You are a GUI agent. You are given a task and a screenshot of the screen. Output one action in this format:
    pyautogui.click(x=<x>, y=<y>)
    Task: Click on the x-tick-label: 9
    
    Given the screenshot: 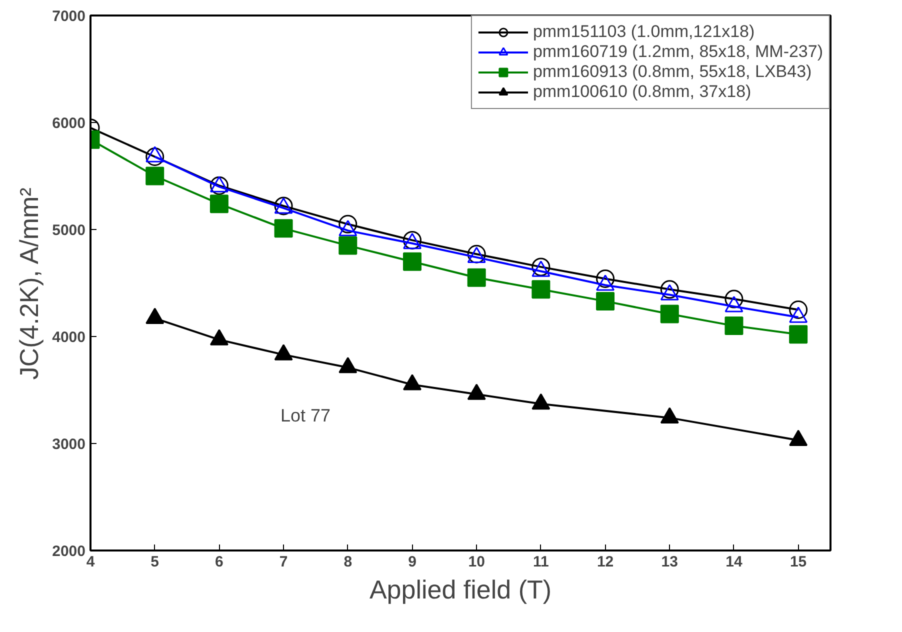 What is the action you would take?
    pyautogui.click(x=412, y=562)
    